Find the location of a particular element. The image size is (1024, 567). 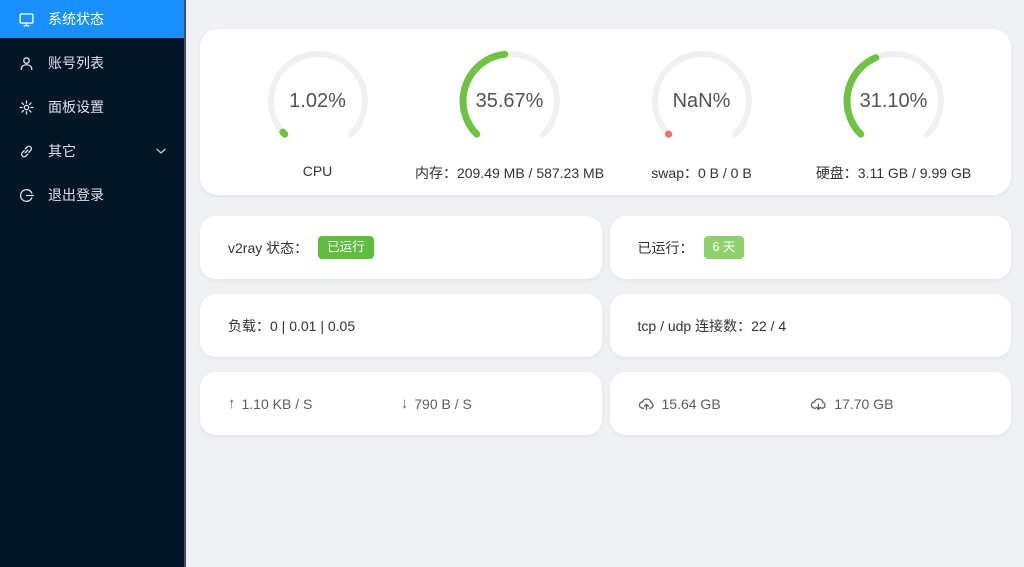

disk-percent: 31.10% is located at coordinates (893, 100).